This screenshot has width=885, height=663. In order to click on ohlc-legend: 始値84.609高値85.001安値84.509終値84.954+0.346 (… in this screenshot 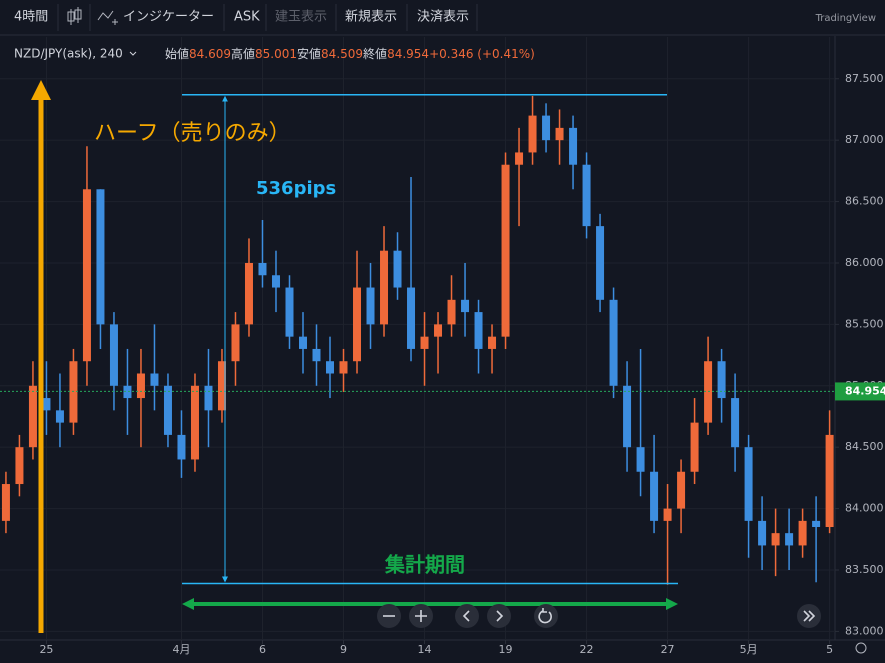, I will do `click(350, 53)`.